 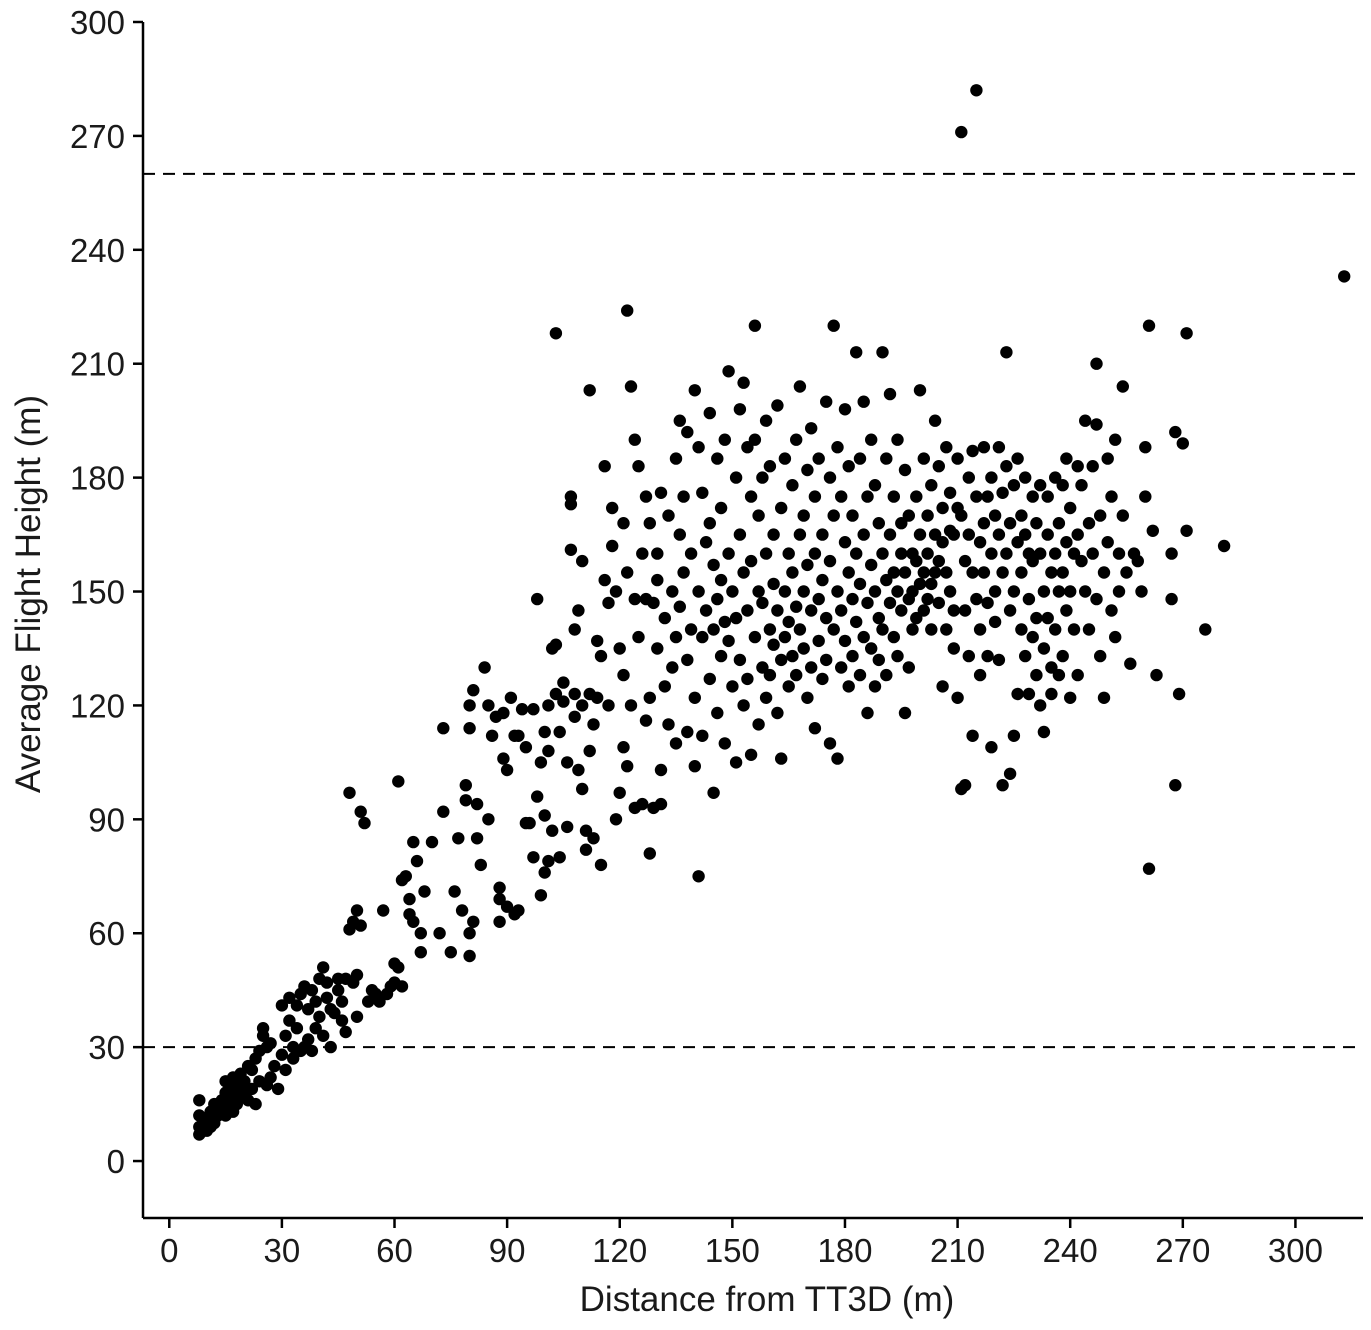 I want to click on x-axis-title: Distance from TT3D (m), so click(x=767, y=1299).